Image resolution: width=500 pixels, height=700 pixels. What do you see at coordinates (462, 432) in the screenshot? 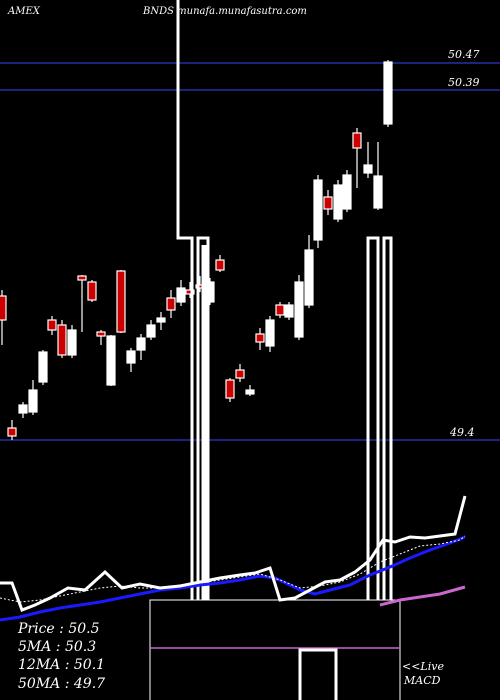
I see `level-label-bottom: 49.4` at bounding box center [462, 432].